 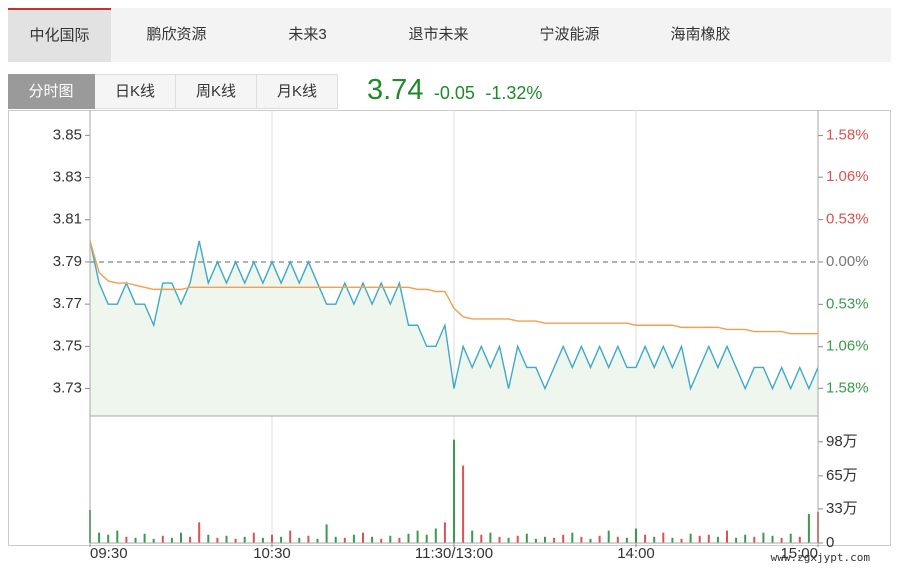 What do you see at coordinates (67, 261) in the screenshot?
I see `y-tick-label: 3.79` at bounding box center [67, 261].